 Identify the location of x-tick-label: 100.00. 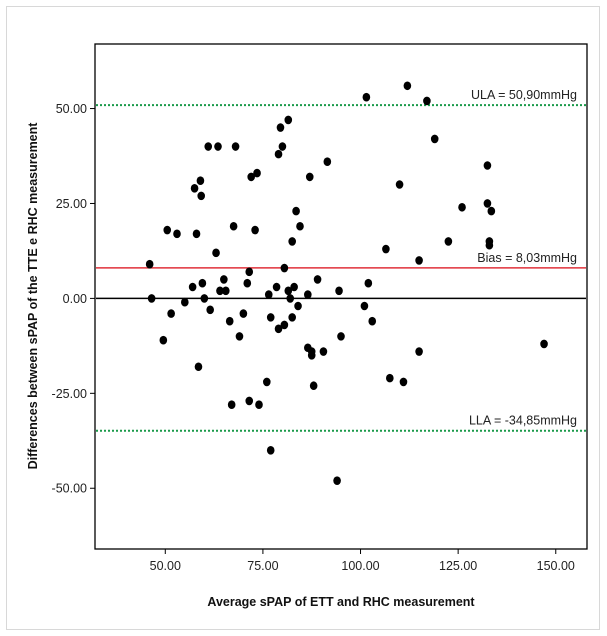
(360, 566).